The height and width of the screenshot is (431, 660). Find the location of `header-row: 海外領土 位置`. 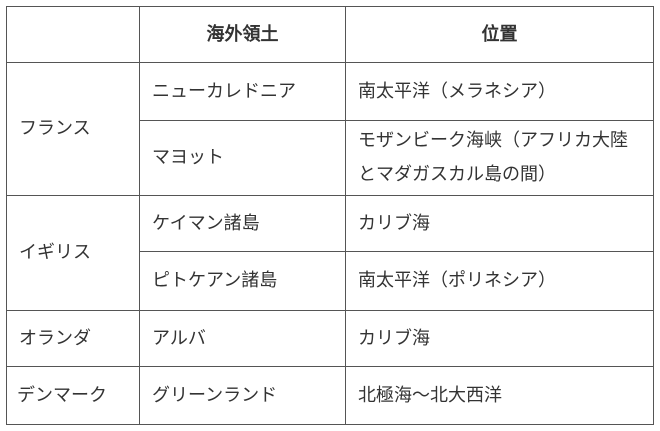

header-row: 海外領土 位置 is located at coordinates (330, 34).